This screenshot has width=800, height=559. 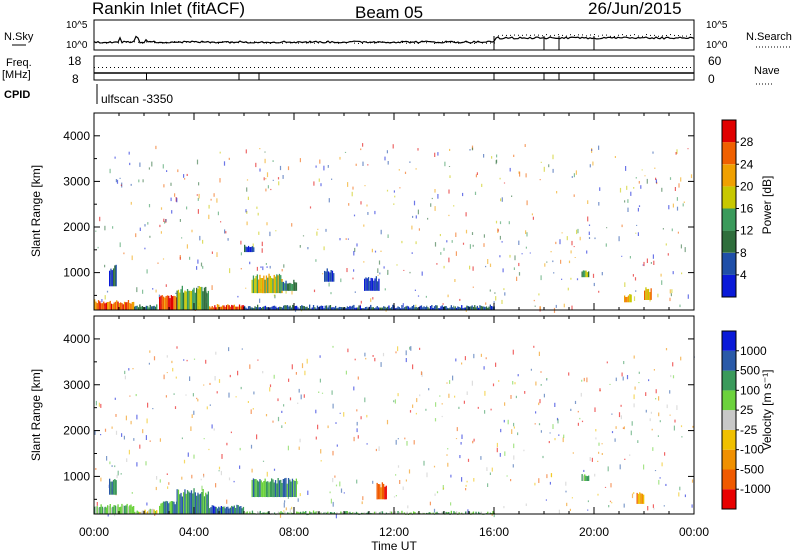 I want to click on nsky-trace, so click(x=394, y=42).